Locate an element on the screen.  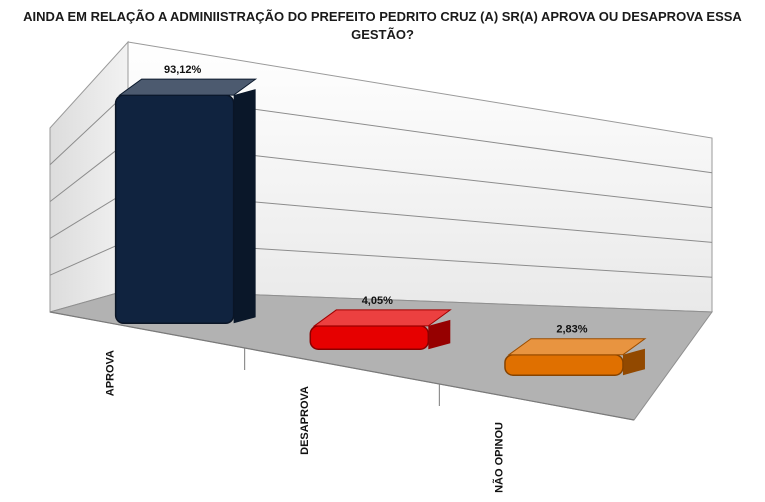
bar-n-o-opinou is located at coordinates (575, 357).